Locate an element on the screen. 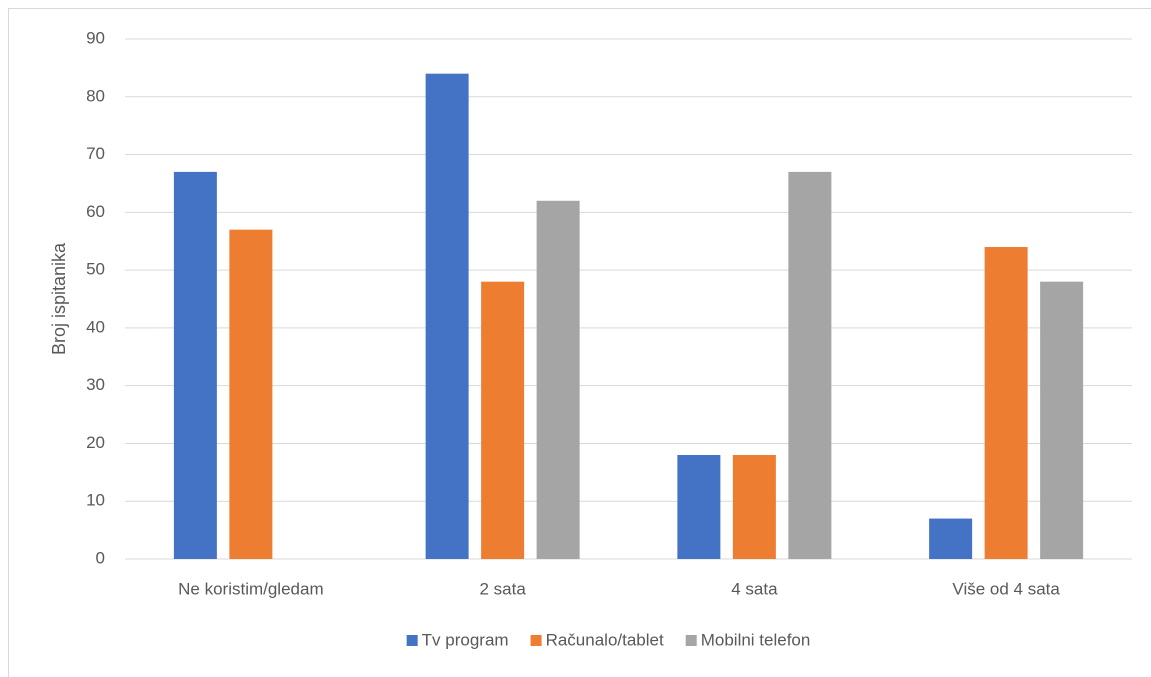 The height and width of the screenshot is (677, 1151). y-tick-label: 70 is located at coordinates (95, 153).